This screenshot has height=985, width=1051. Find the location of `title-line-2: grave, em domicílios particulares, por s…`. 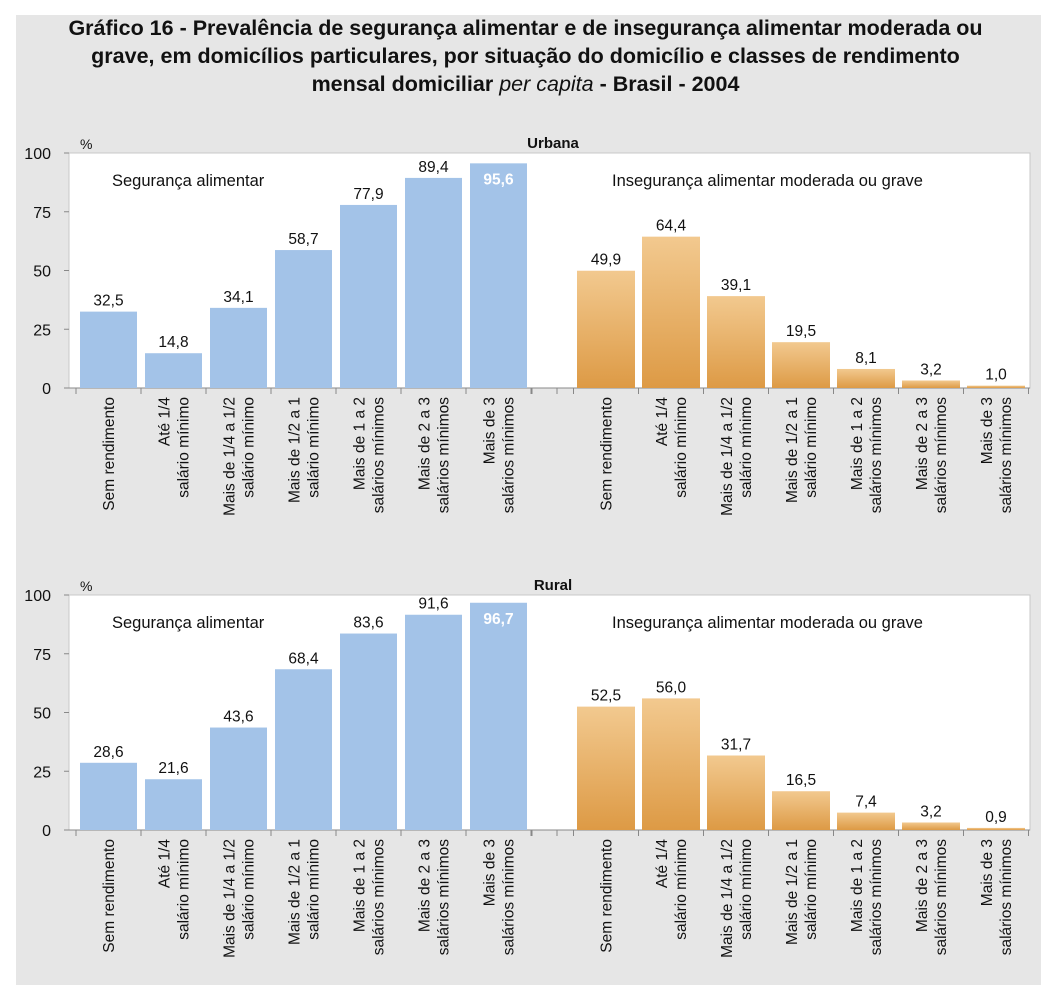

title-line-2: grave, em domicílios particulares, por s… is located at coordinates (525, 56).